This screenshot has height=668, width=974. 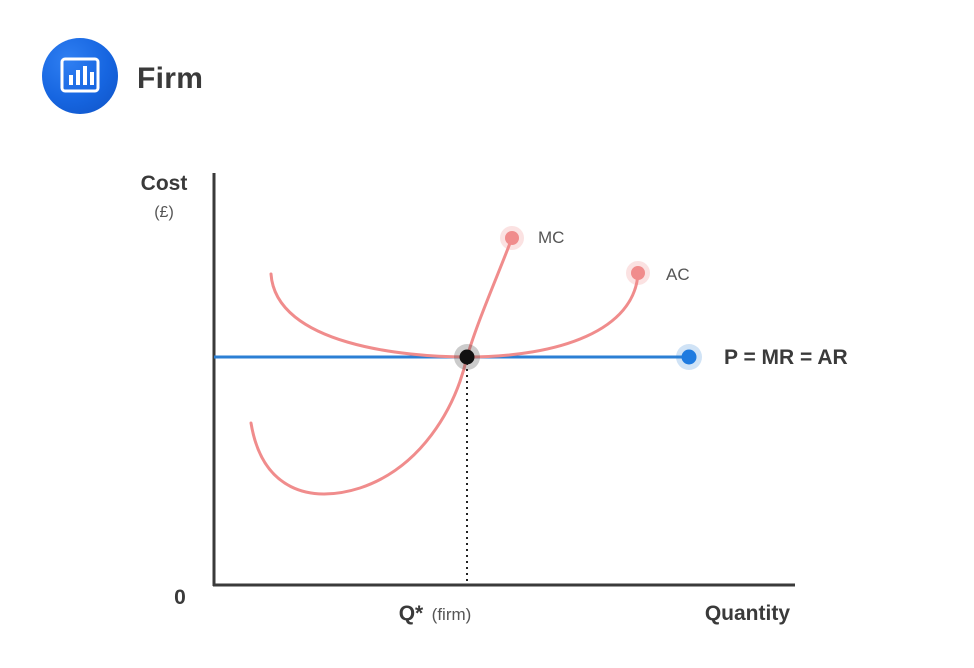 What do you see at coordinates (786, 357) in the screenshot?
I see `price-line-label: P = MR = AR` at bounding box center [786, 357].